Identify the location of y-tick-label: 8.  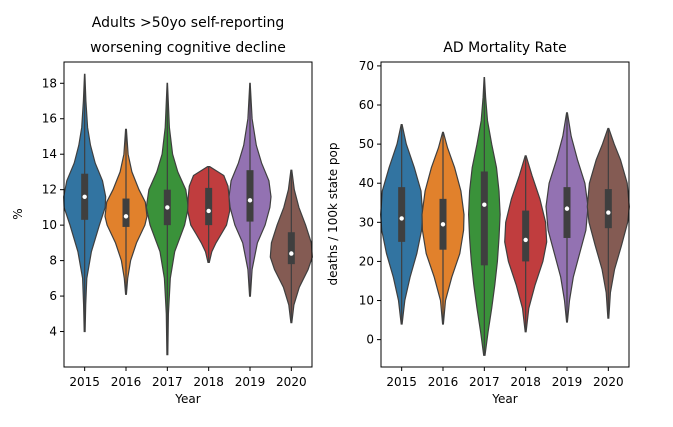
(53, 261).